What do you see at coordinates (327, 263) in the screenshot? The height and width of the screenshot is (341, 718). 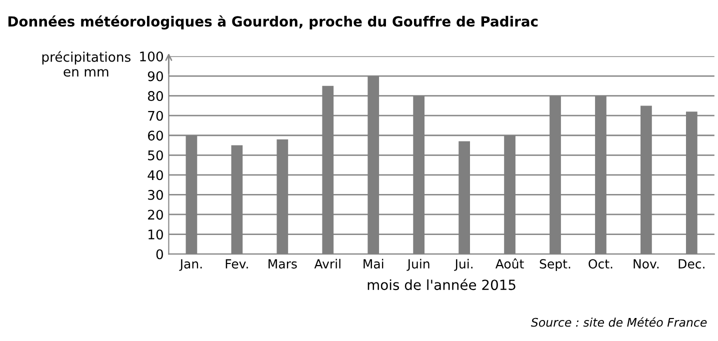 I see `x-tick-label: Avril` at bounding box center [327, 263].